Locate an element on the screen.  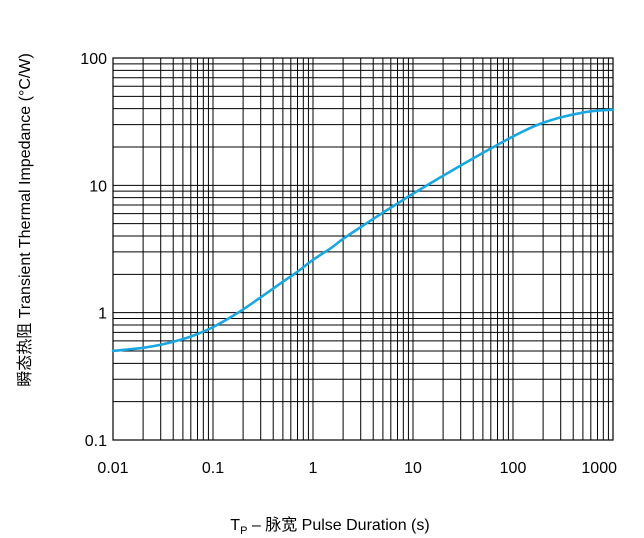
x-axis-label-subscript: P is located at coordinates (243, 531).